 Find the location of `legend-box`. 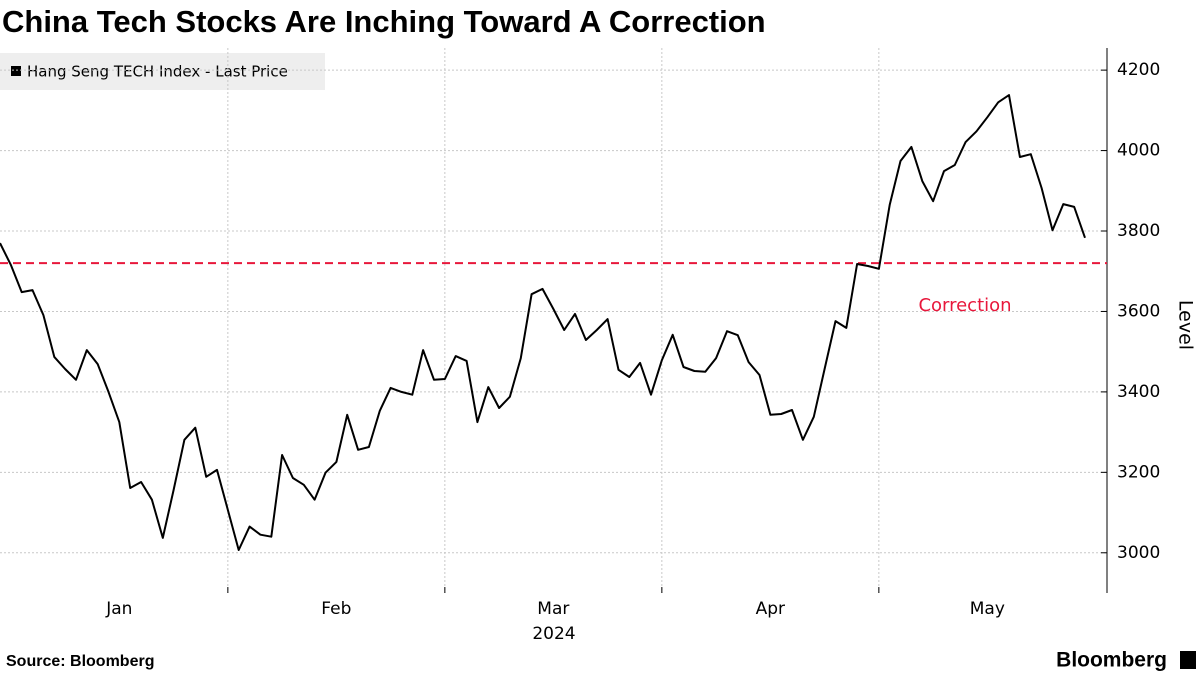

legend-box is located at coordinates (162, 71).